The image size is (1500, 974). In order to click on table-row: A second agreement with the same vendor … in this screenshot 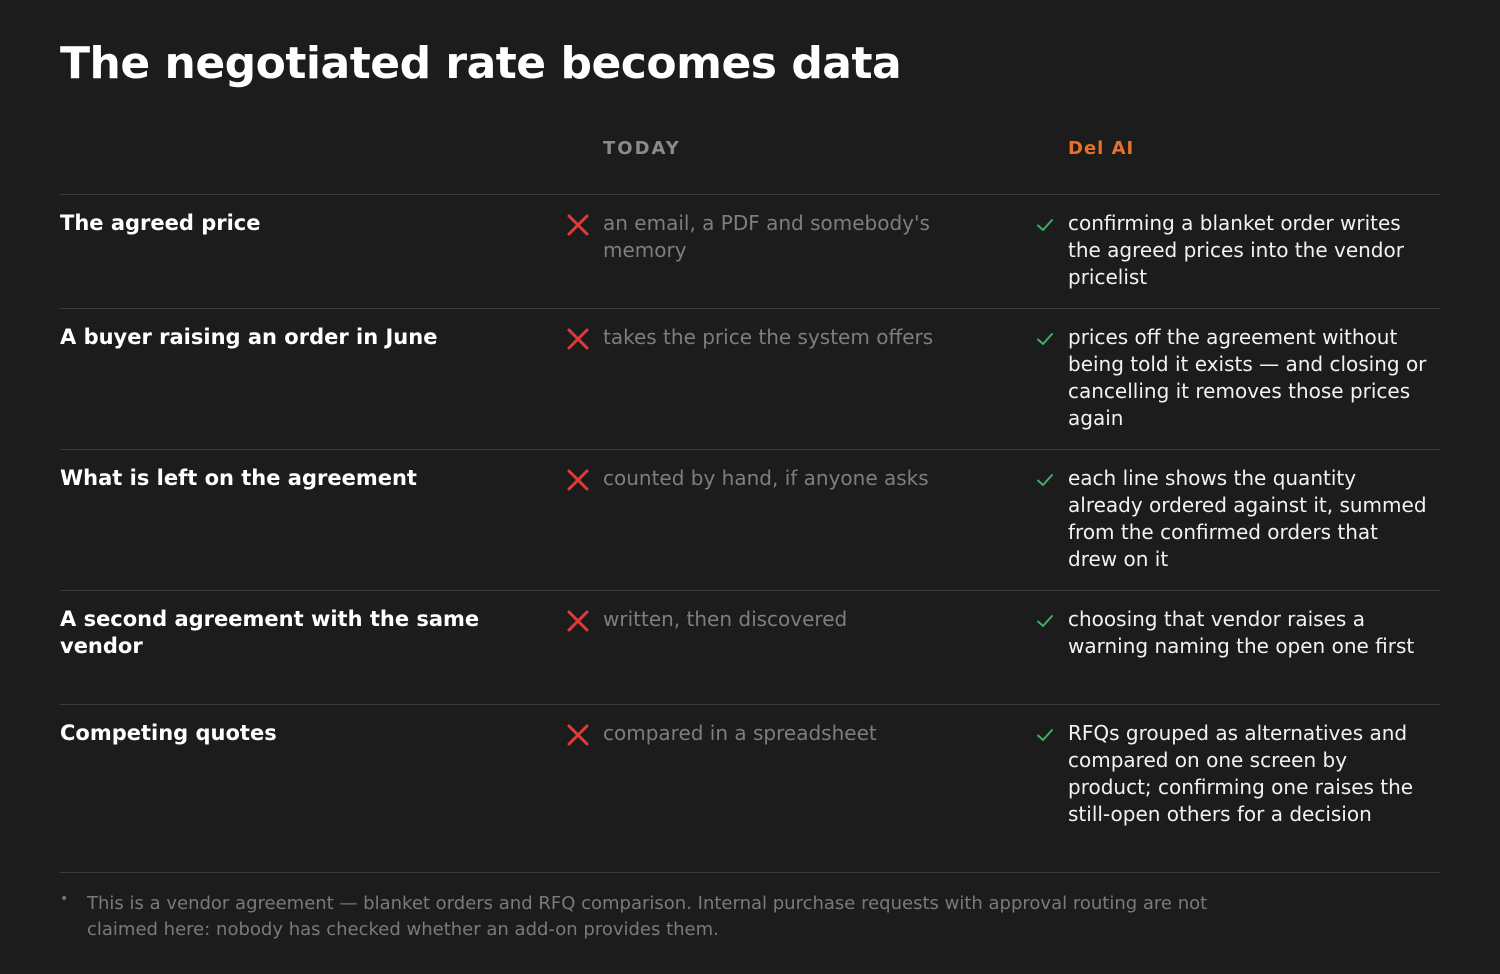, I will do `click(750, 648)`.